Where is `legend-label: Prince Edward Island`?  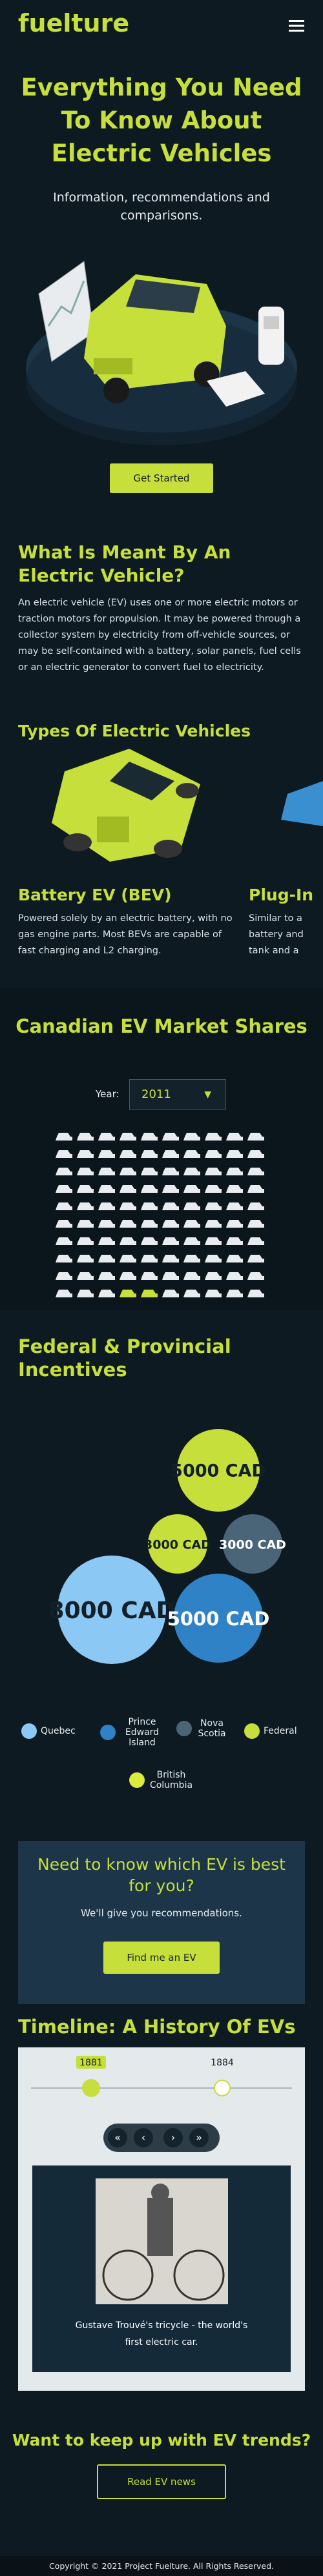
legend-label: Prince Edward Island is located at coordinates (142, 1732).